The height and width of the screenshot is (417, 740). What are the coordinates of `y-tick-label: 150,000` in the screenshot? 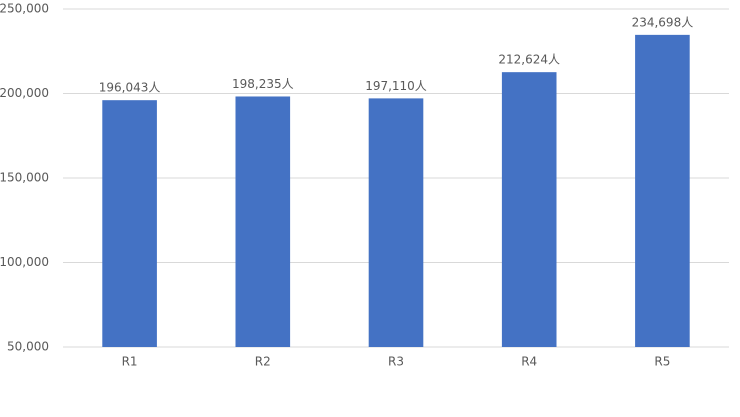 It's located at (24, 178).